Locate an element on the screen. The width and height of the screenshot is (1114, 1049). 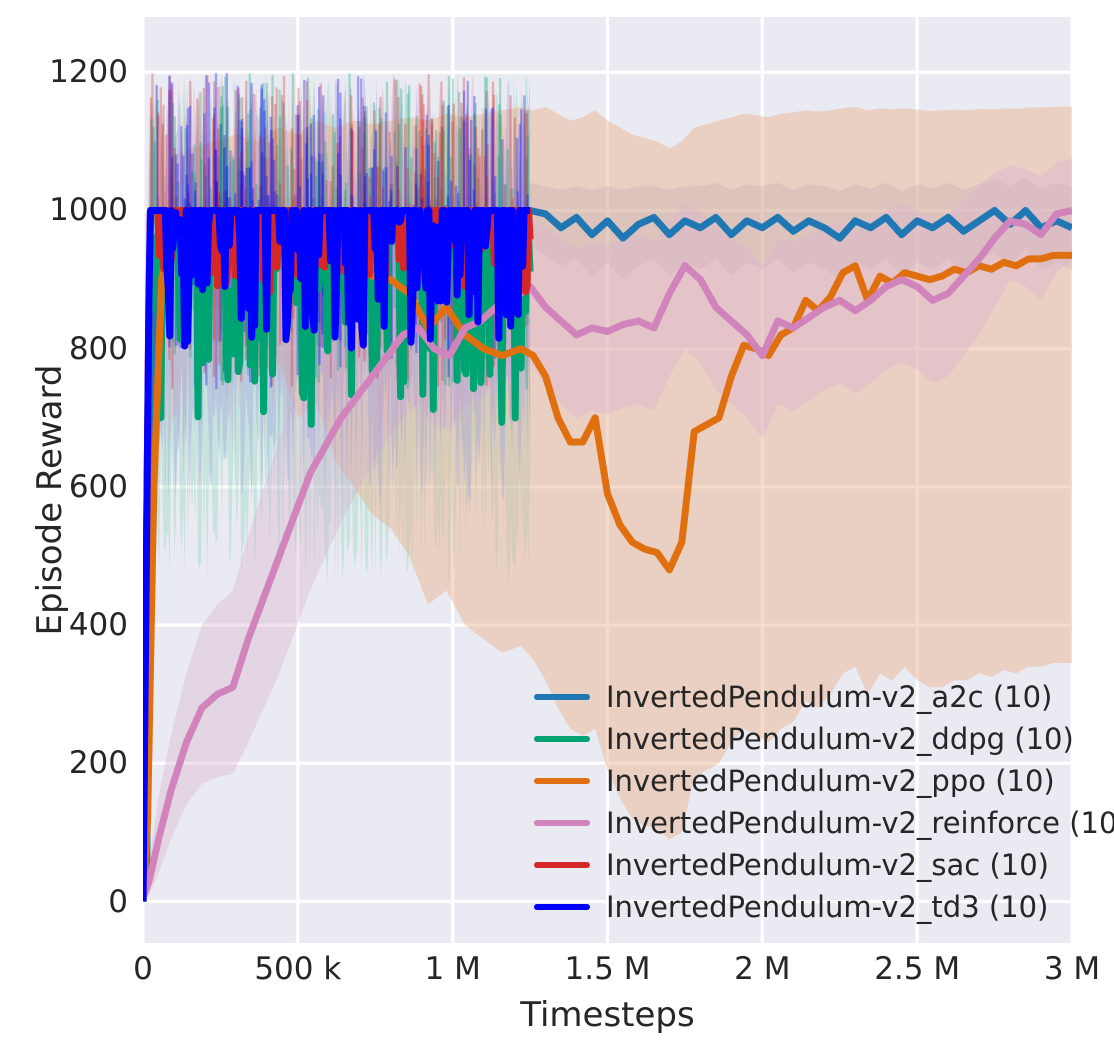
x-tick-label: 1.5 M is located at coordinates (607, 969).